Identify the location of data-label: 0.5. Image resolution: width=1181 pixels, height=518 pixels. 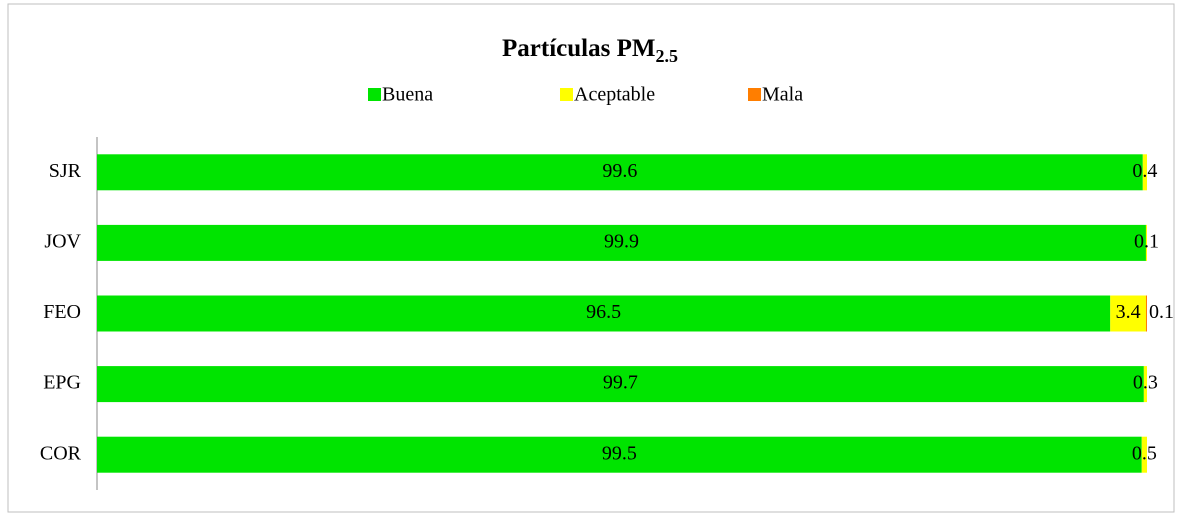
(1144, 453).